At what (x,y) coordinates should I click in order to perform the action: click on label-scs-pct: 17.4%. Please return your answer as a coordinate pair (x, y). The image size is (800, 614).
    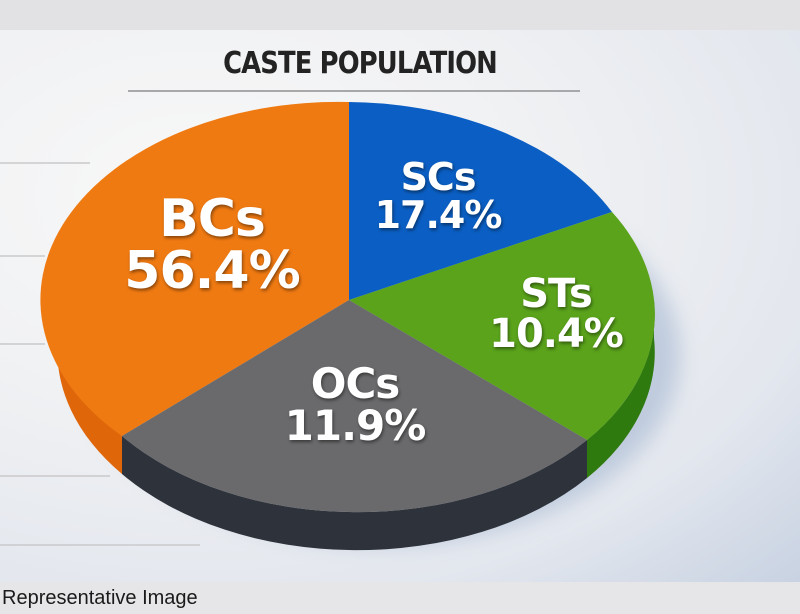
    Looking at the image, I should click on (438, 215).